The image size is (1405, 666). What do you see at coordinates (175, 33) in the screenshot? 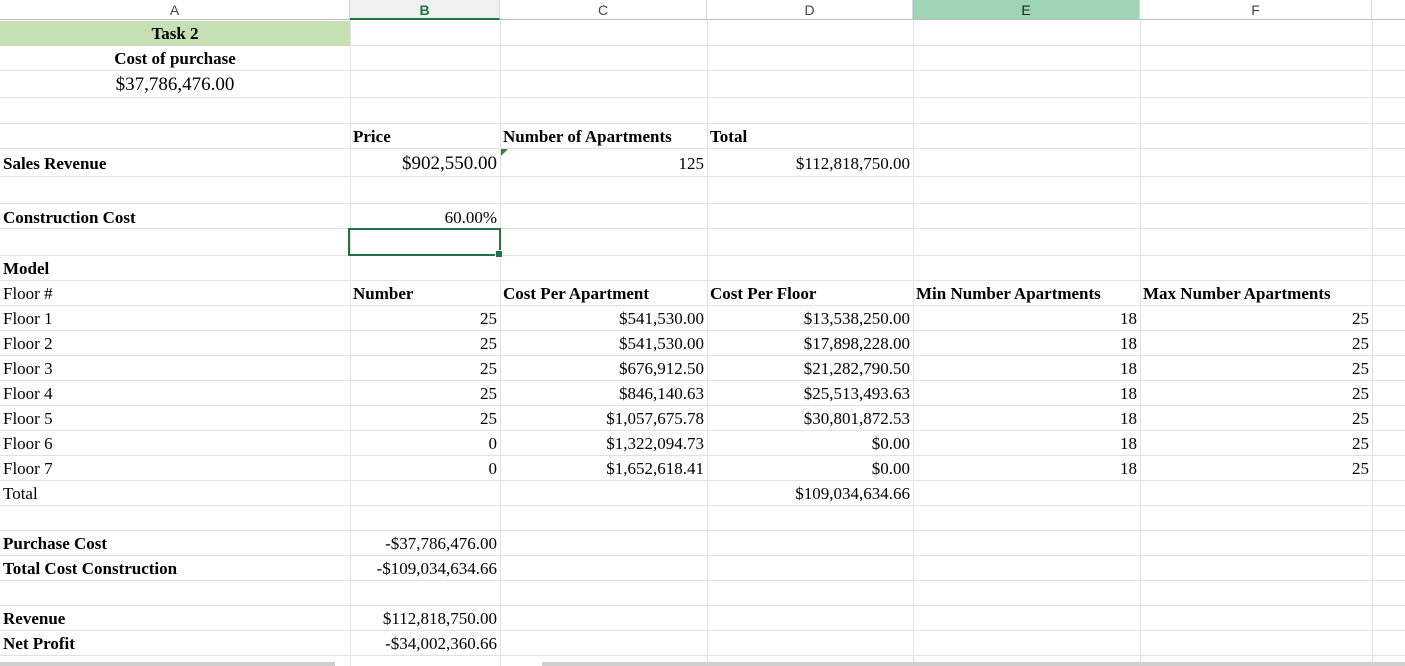
I see `task-title: Task 2` at bounding box center [175, 33].